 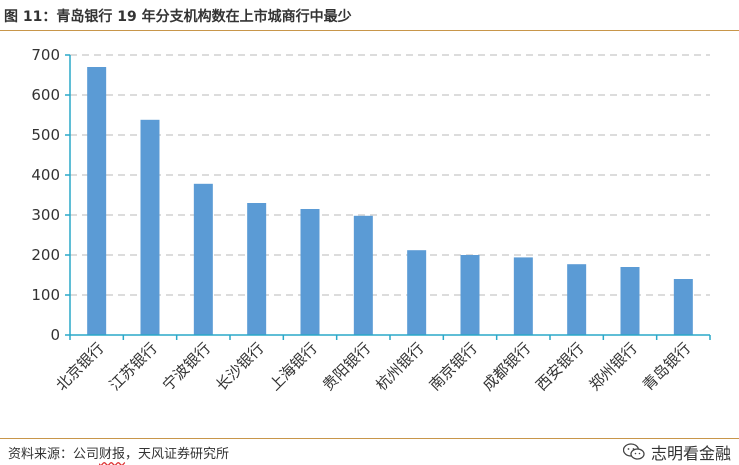 What do you see at coordinates (45, 175) in the screenshot?
I see `y-tick-label: 400` at bounding box center [45, 175].